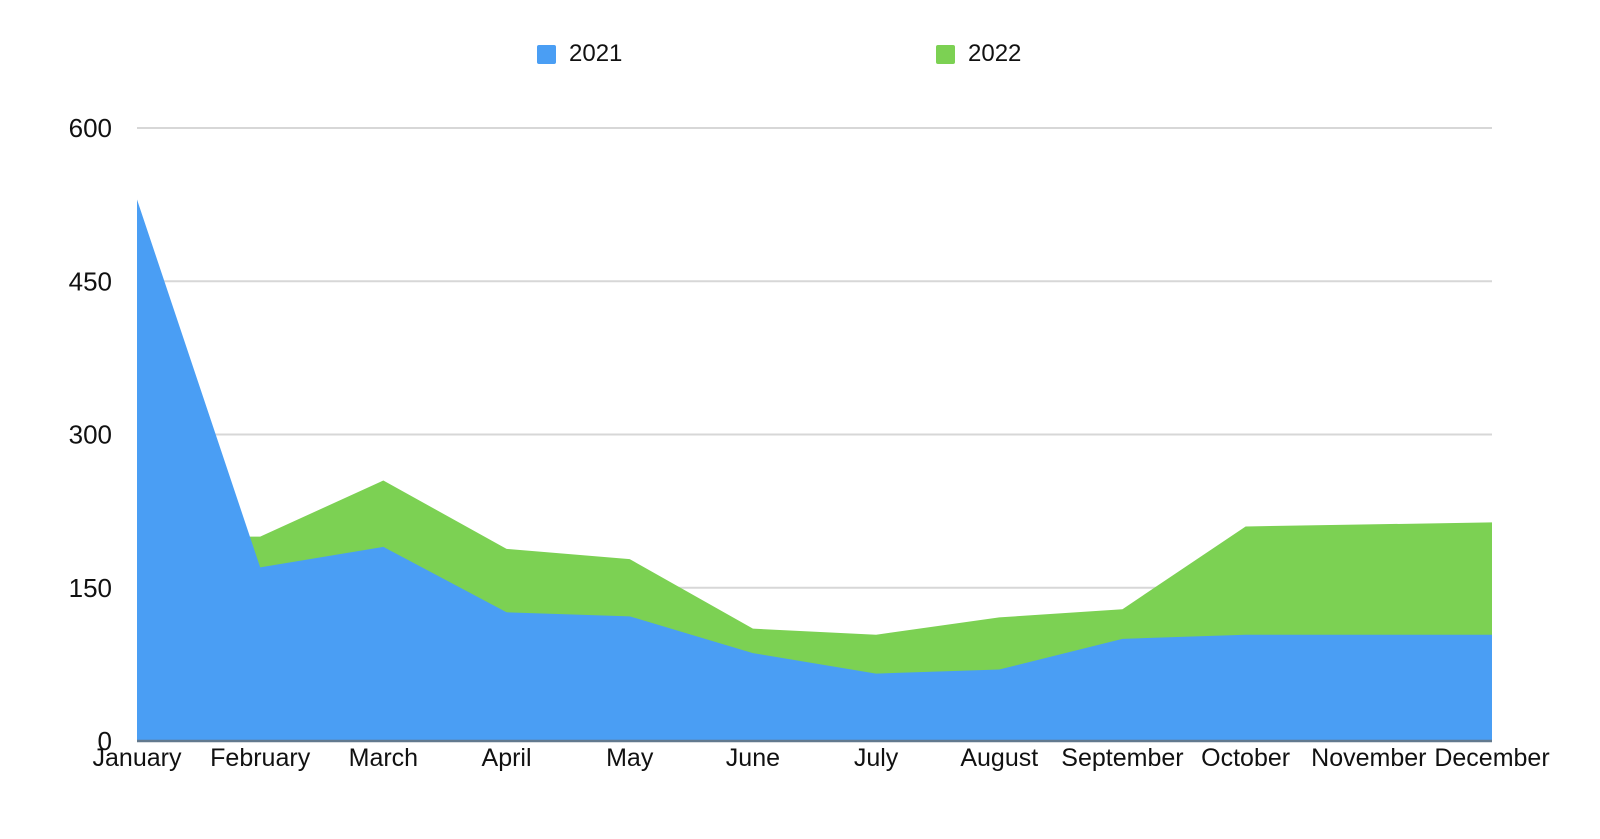 This screenshot has width=1600, height=839. Describe the element at coordinates (945, 54) in the screenshot. I see `legend-swatch-2022` at that location.